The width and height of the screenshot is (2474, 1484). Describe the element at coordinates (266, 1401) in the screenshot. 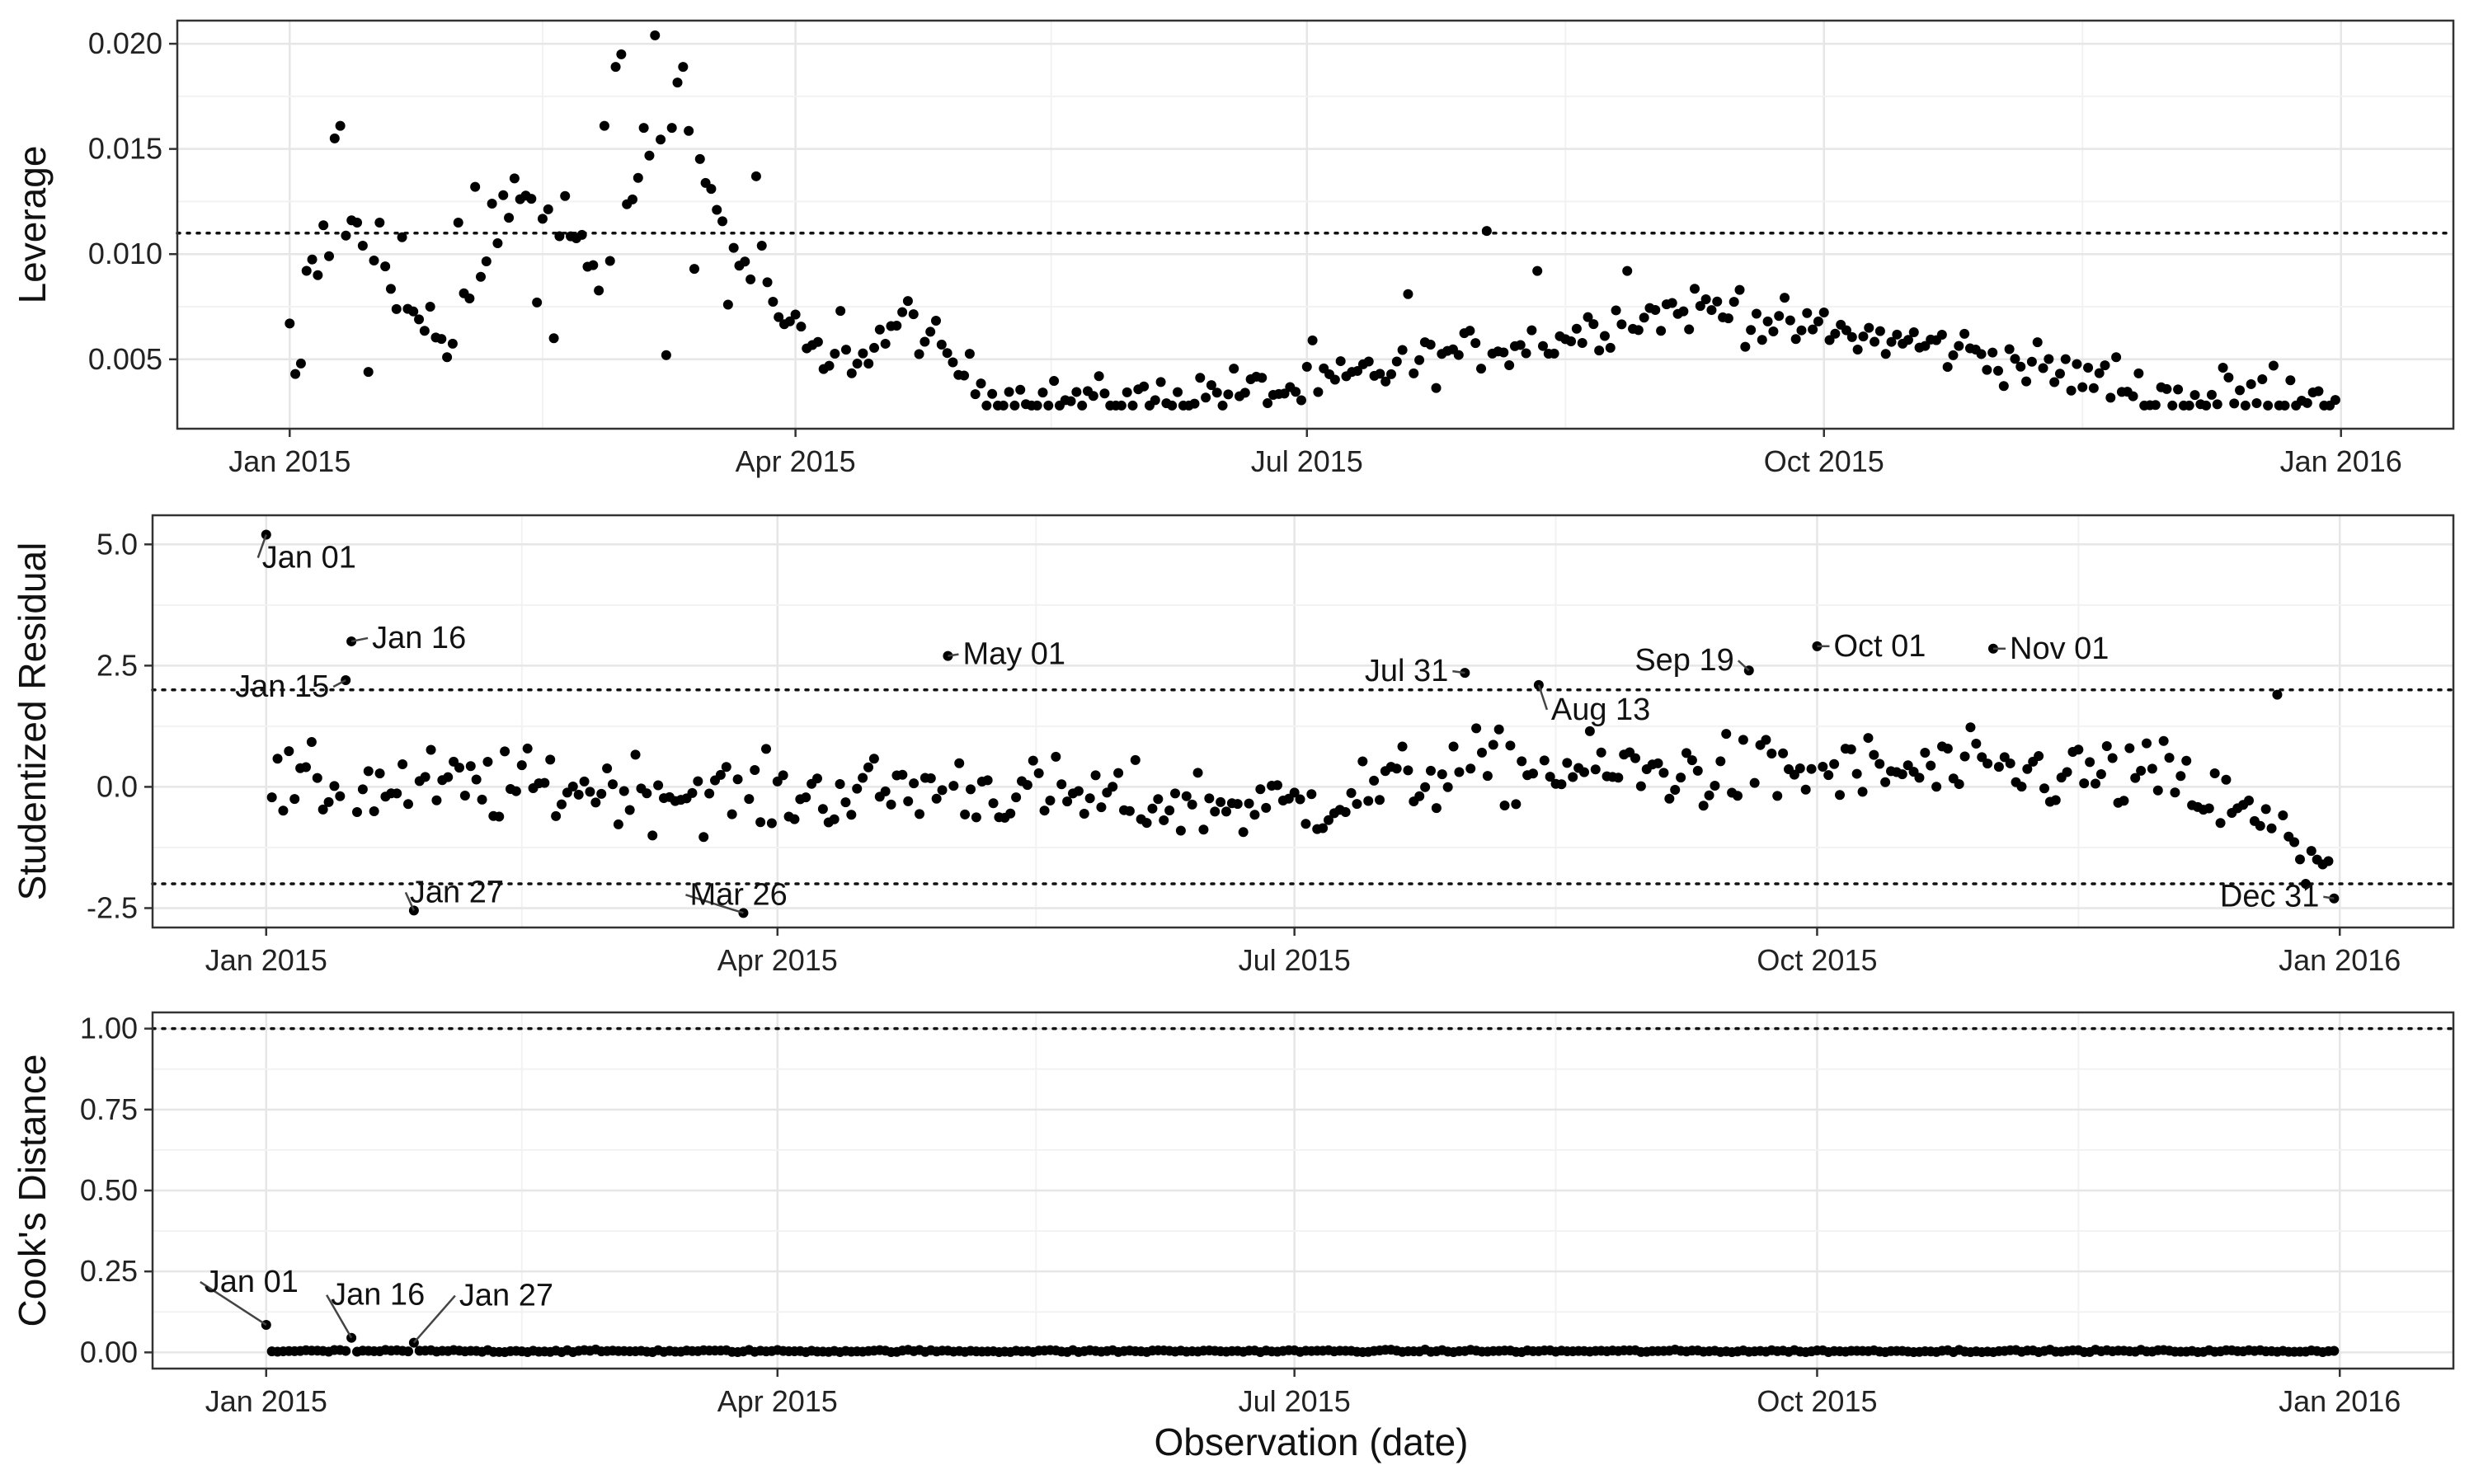

I see `x-tick-label: Jan 2015` at that location.